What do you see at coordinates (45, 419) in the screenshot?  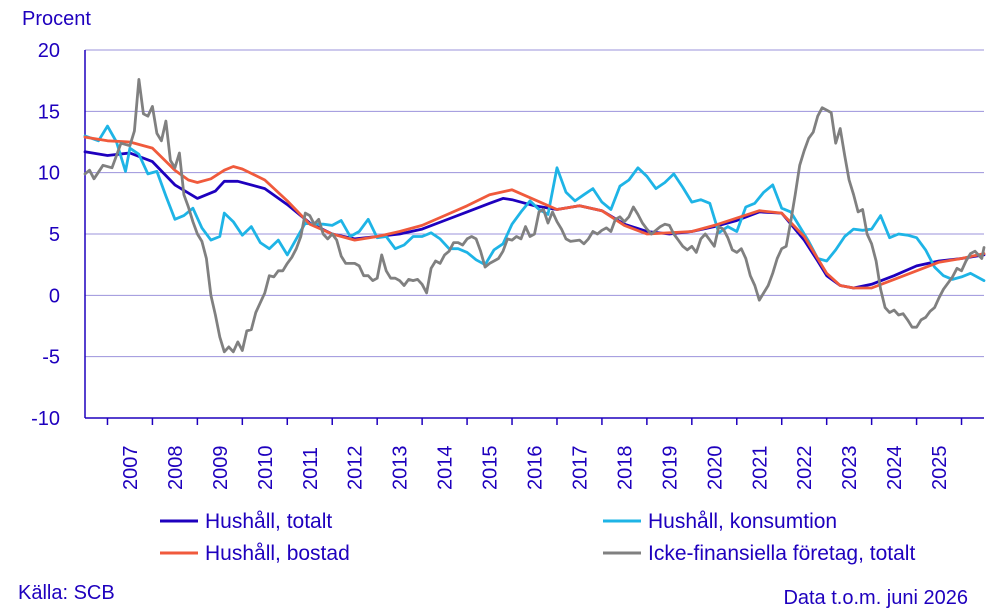 I see `y-tick-label: -10` at bounding box center [45, 419].